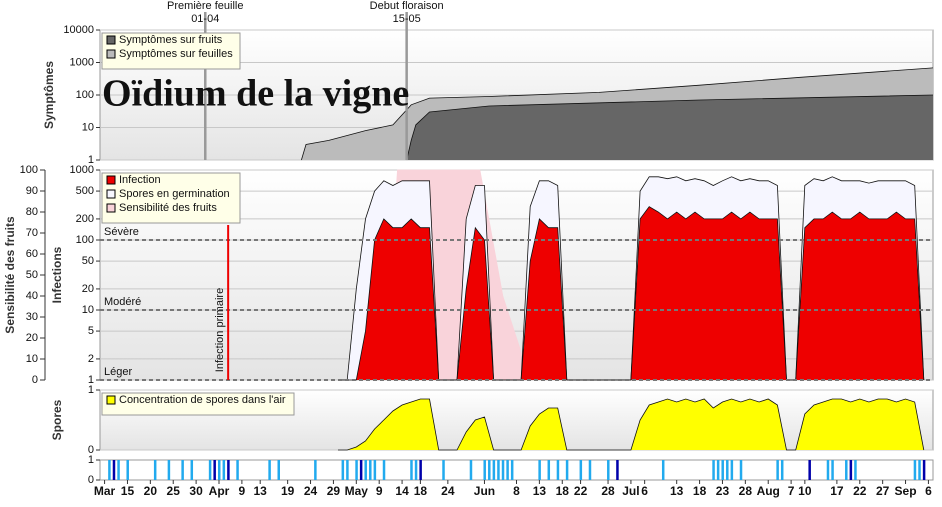 This screenshot has width=942, height=507. Describe the element at coordinates (140, 180) in the screenshot. I see `legend-label: Infection` at that location.